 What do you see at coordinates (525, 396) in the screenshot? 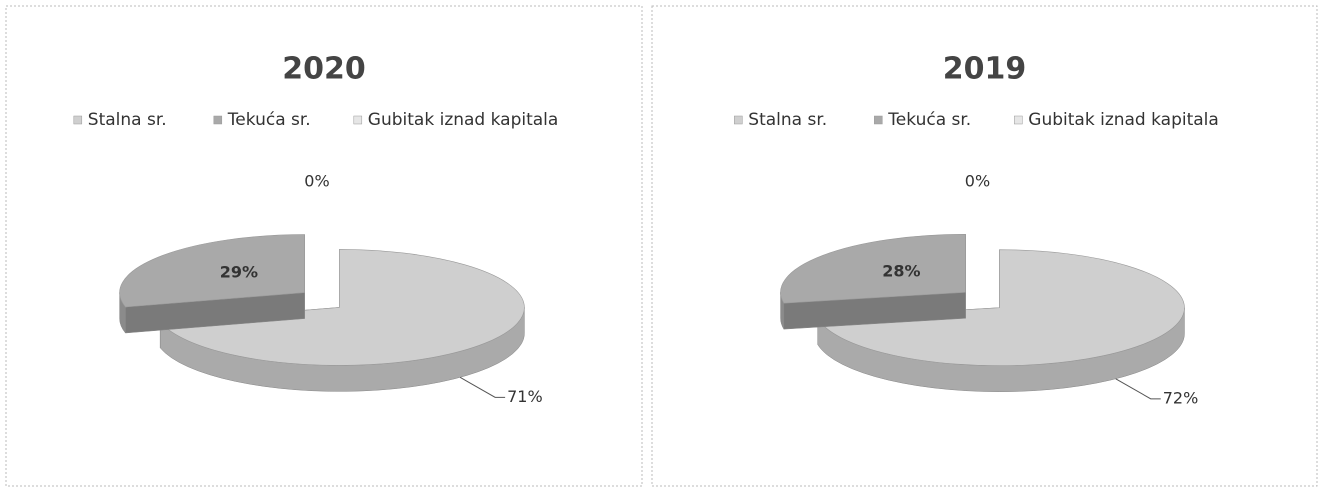
I see `data-label: 71%` at bounding box center [525, 396].